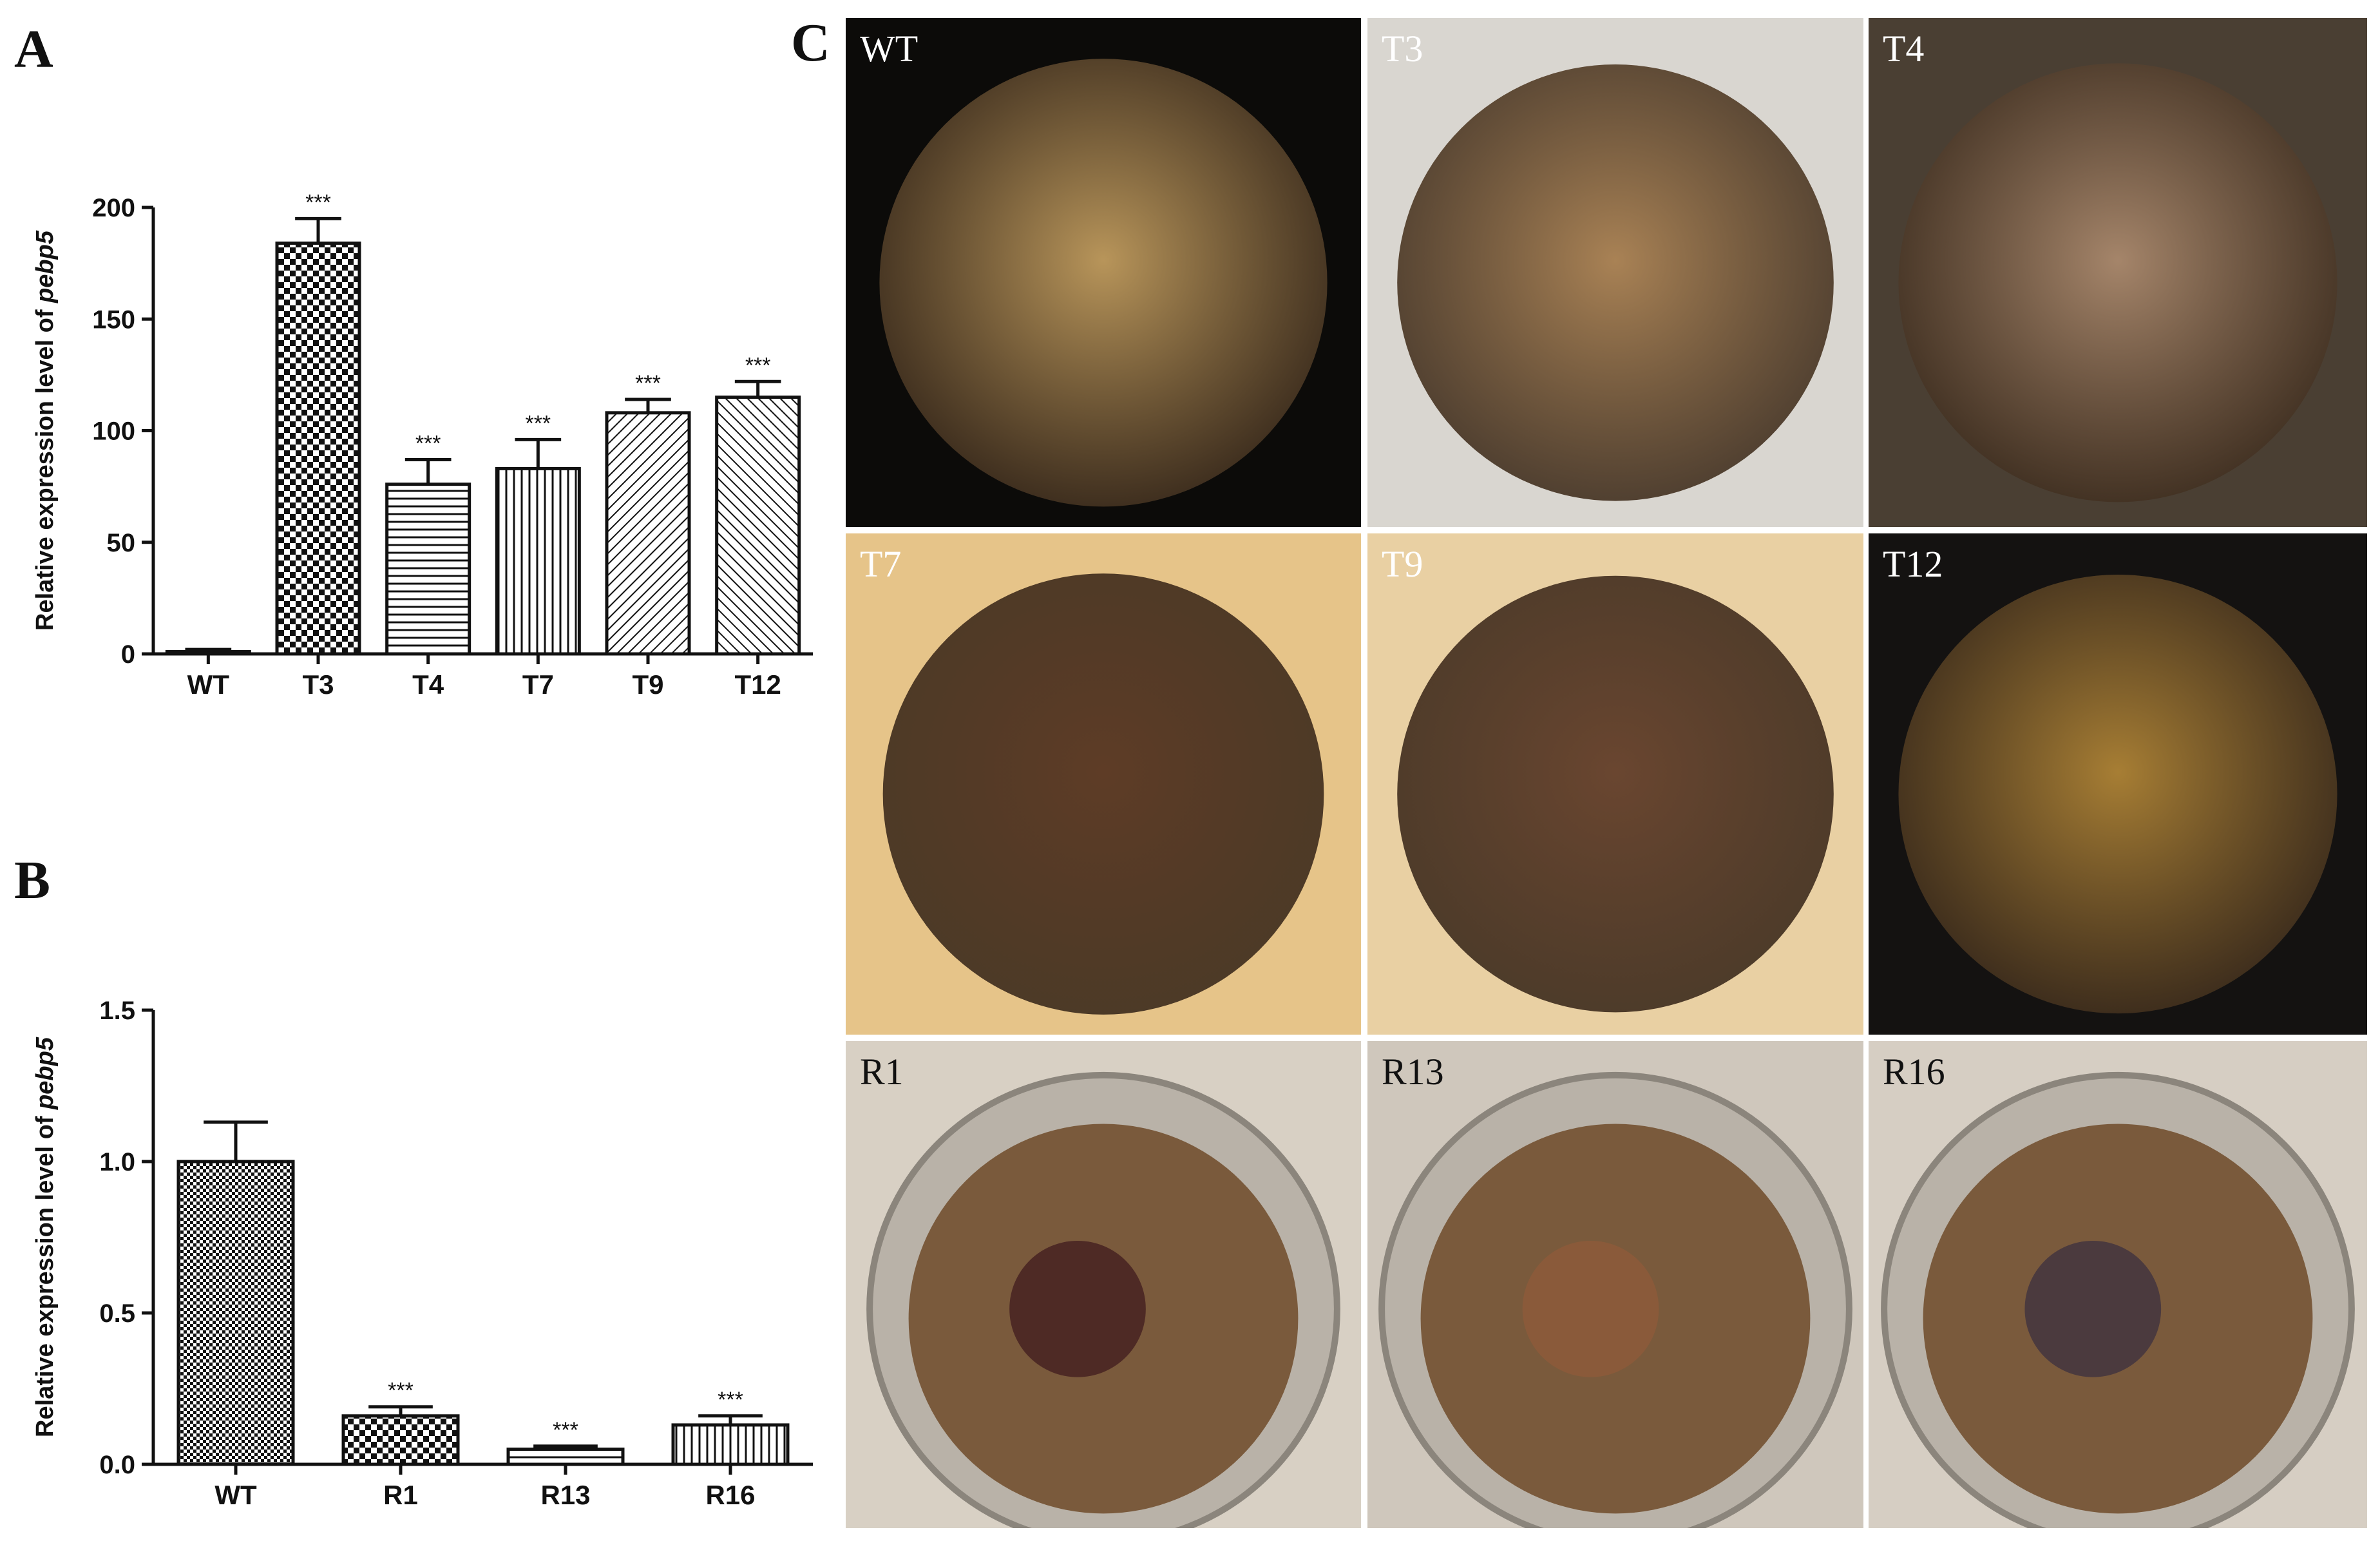 Image resolution: width=2380 pixels, height=1541 pixels. Describe the element at coordinates (33, 49) in the screenshot. I see `panel-label-a: A` at that location.